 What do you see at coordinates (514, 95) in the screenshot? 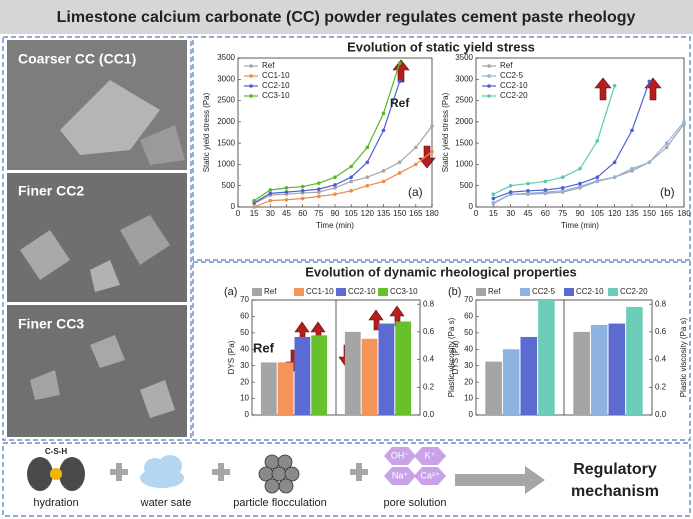
I see `legend-label: CC2-20` at bounding box center [514, 95].